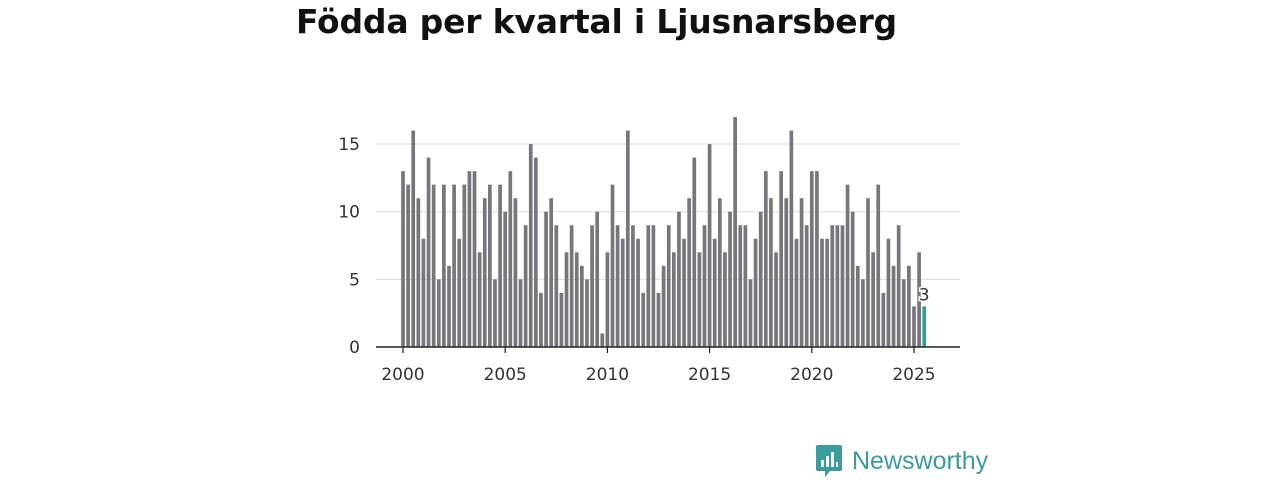 The width and height of the screenshot is (1280, 480). Describe the element at coordinates (349, 213) in the screenshot. I see `y-tick-label: 10` at that location.